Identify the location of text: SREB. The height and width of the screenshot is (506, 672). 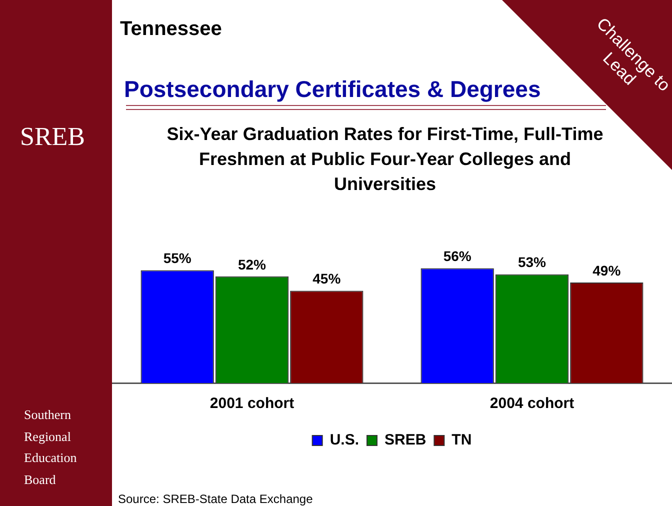
(53, 137).